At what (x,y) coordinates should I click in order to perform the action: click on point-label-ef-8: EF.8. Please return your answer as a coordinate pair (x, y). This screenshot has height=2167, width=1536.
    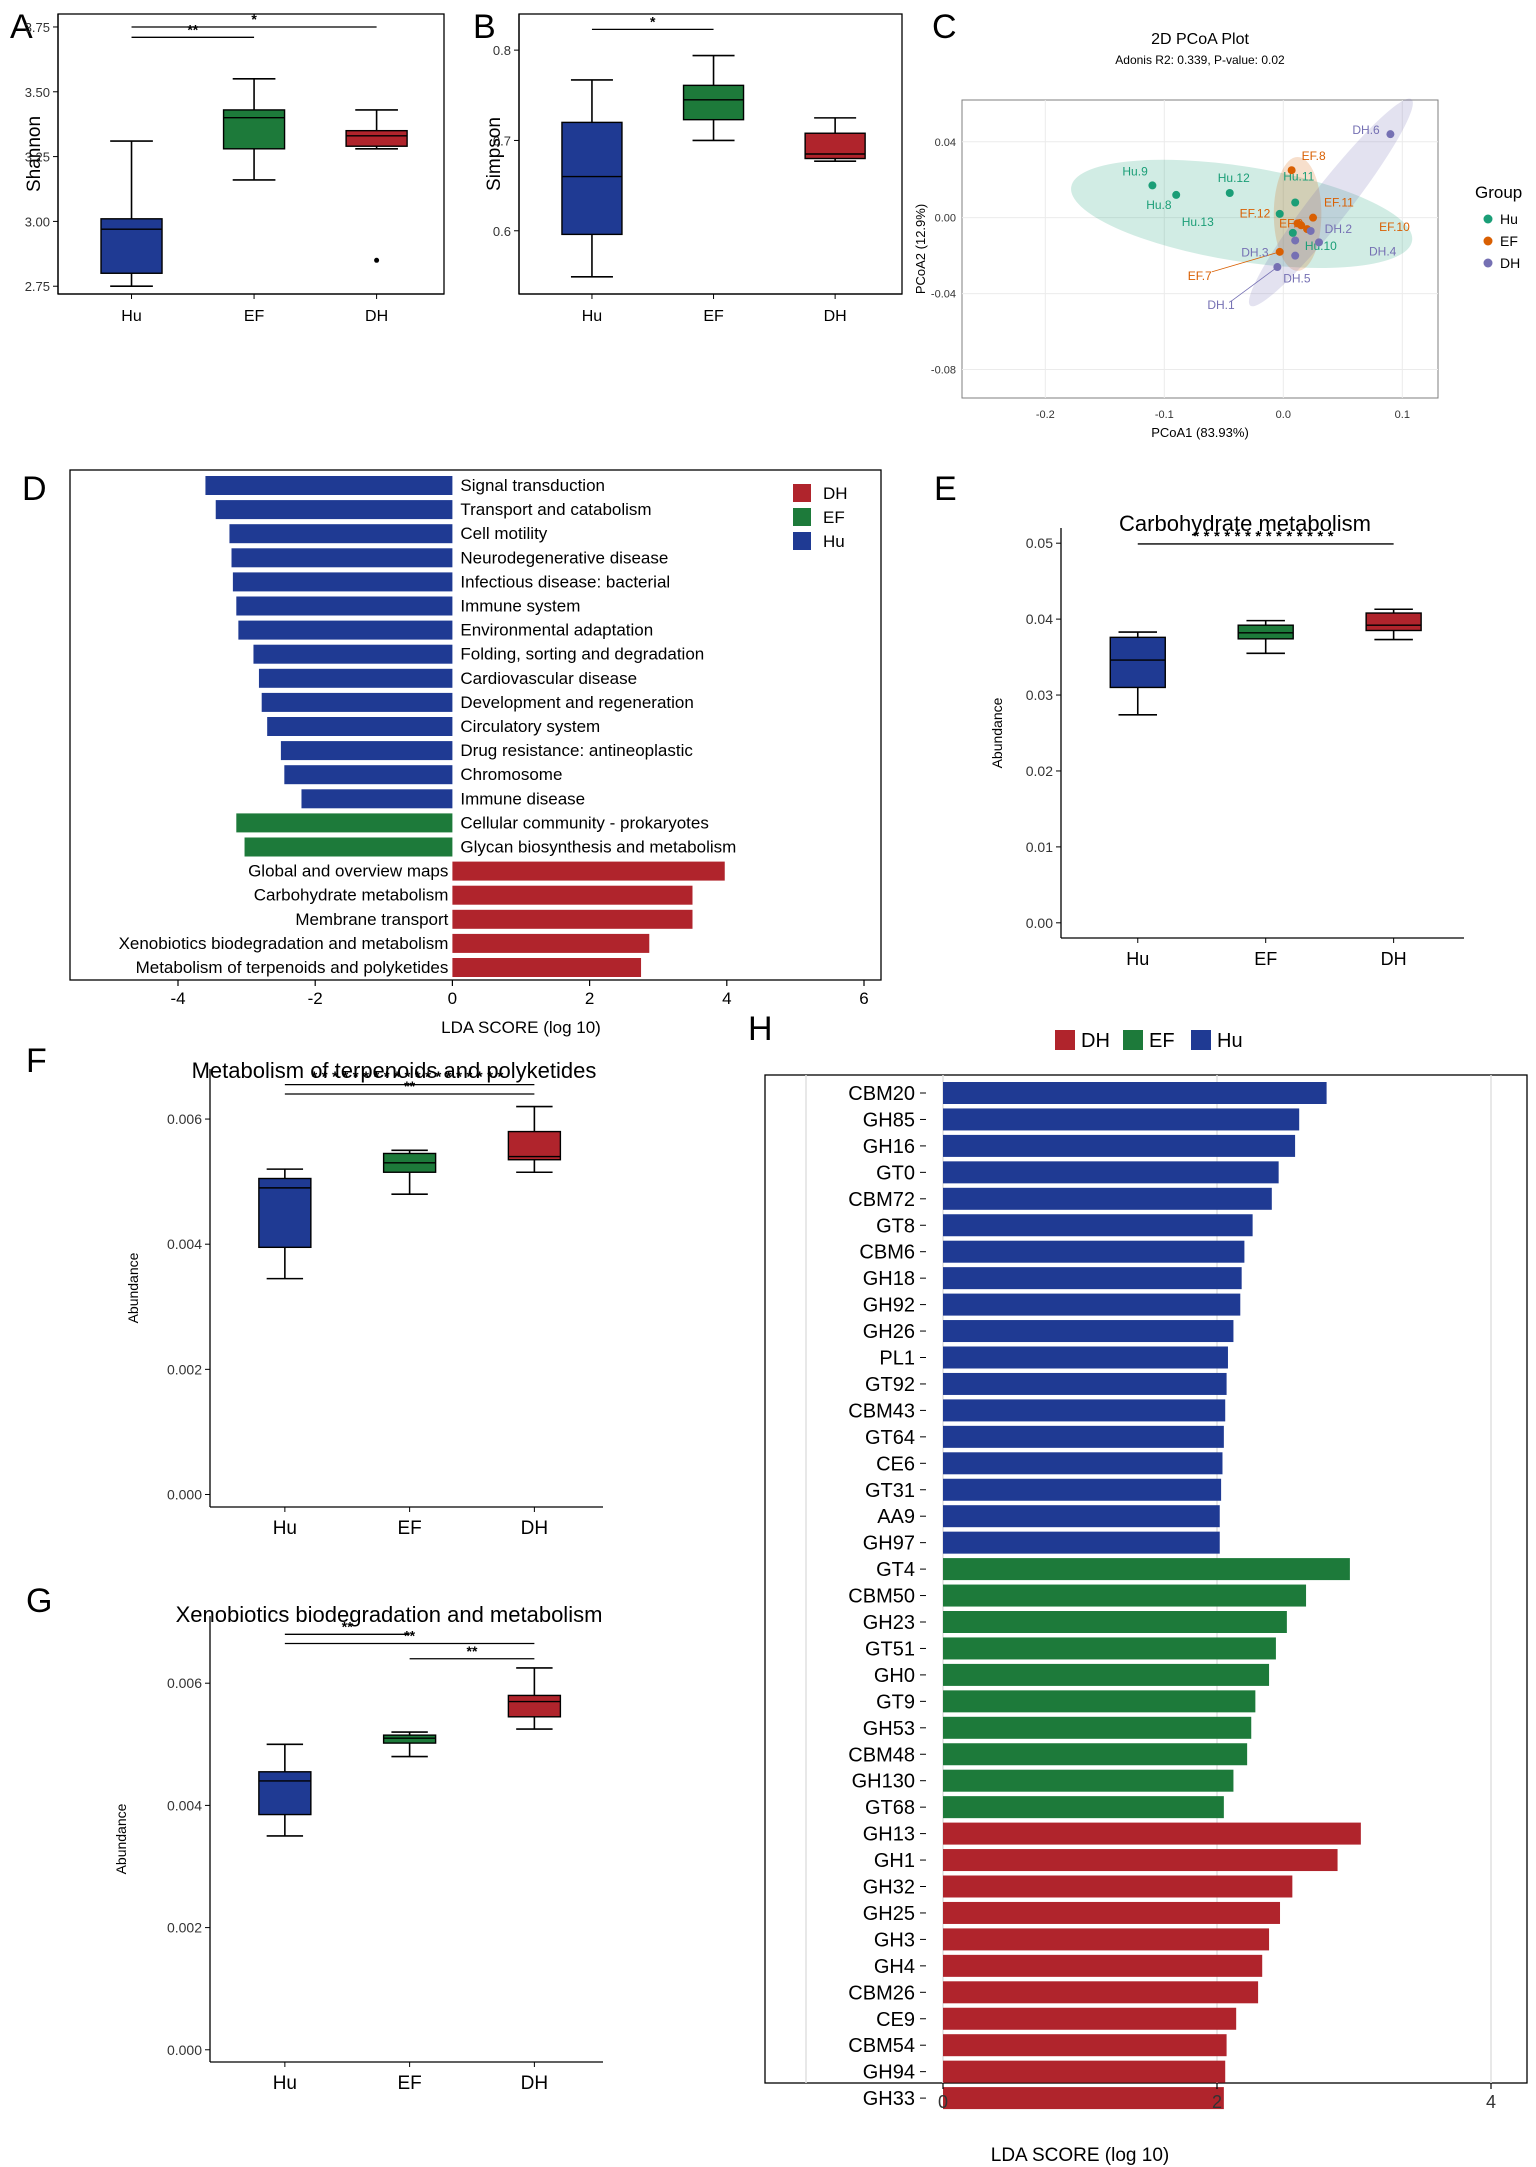
    Looking at the image, I should click on (1314, 156).